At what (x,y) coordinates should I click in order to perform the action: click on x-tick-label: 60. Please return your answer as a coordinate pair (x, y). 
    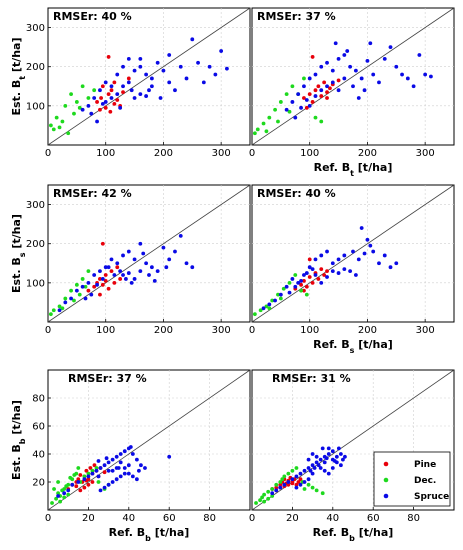
    Looking at the image, I should click on (373, 518).